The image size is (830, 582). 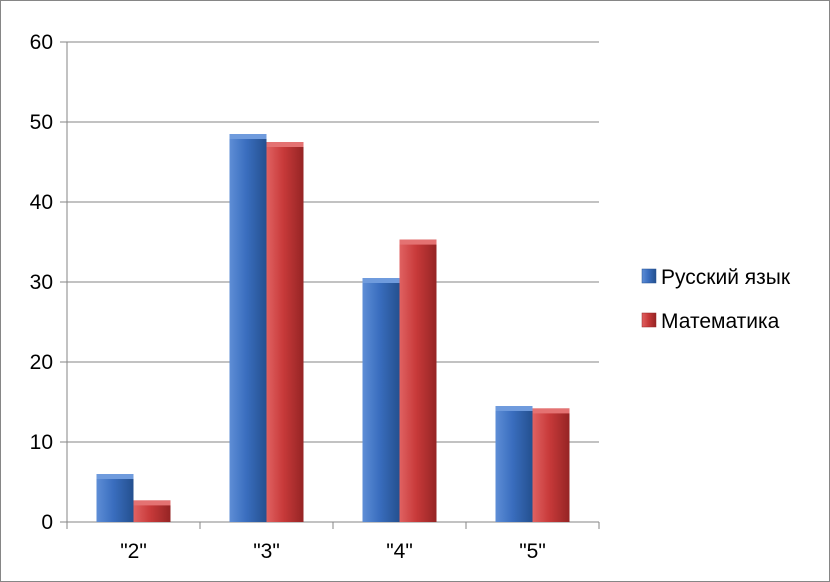 I want to click on legend-item: Математика, so click(x=710, y=321).